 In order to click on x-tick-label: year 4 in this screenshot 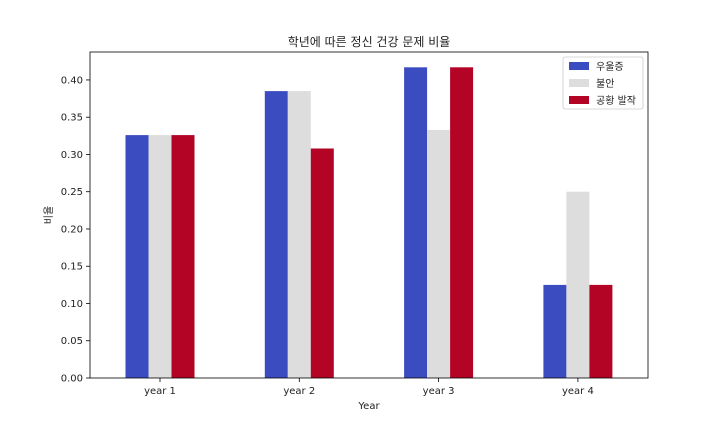, I will do `click(578, 391)`.